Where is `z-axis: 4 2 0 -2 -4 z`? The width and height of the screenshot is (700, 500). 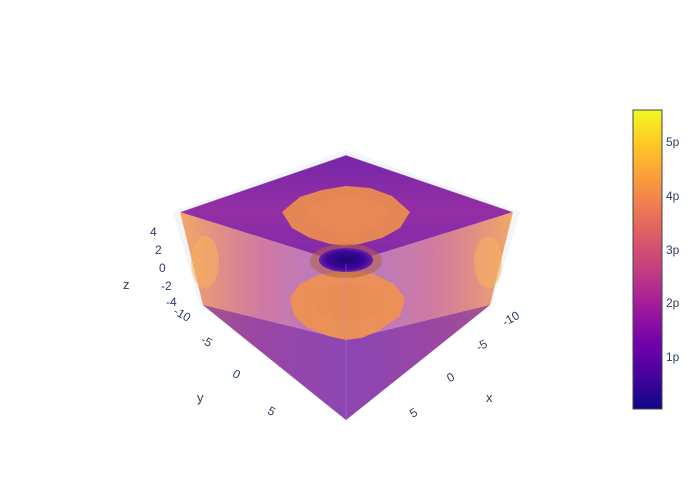
z-axis: 4 2 0 -2 -4 z is located at coordinates (150, 267).